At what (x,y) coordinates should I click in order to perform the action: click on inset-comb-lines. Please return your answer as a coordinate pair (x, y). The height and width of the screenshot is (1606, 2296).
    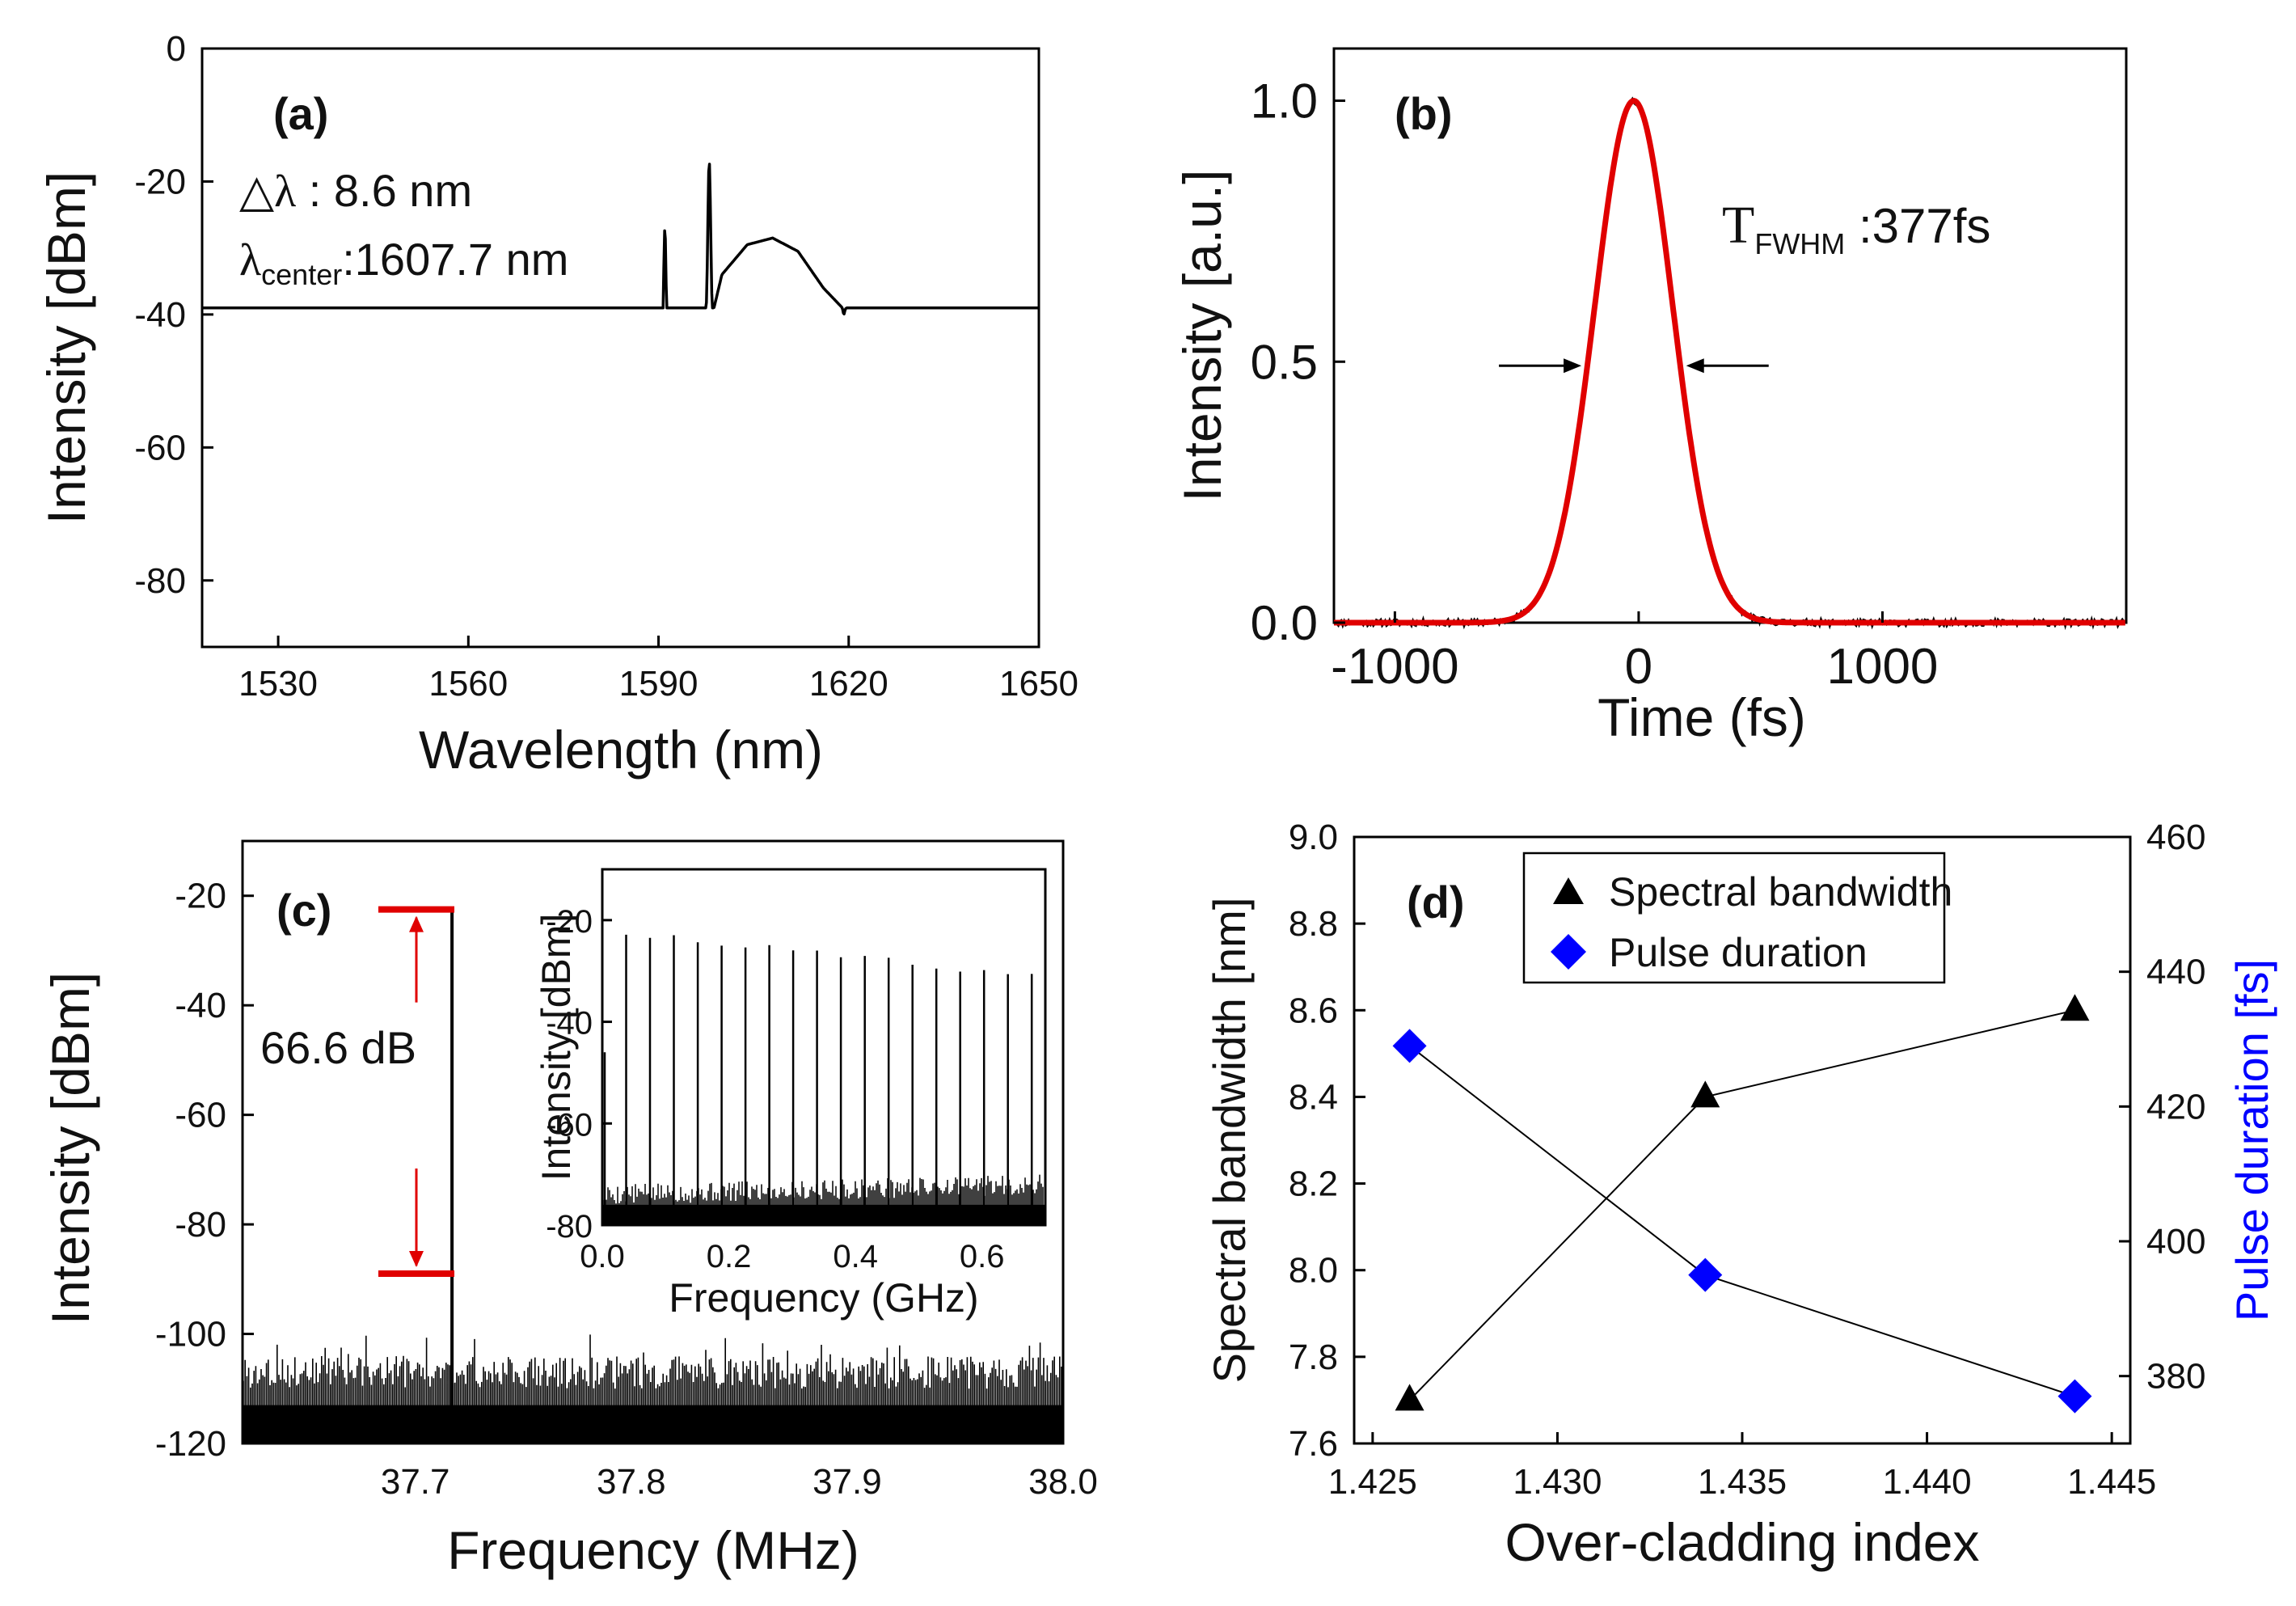
    Looking at the image, I should click on (818, 1079).